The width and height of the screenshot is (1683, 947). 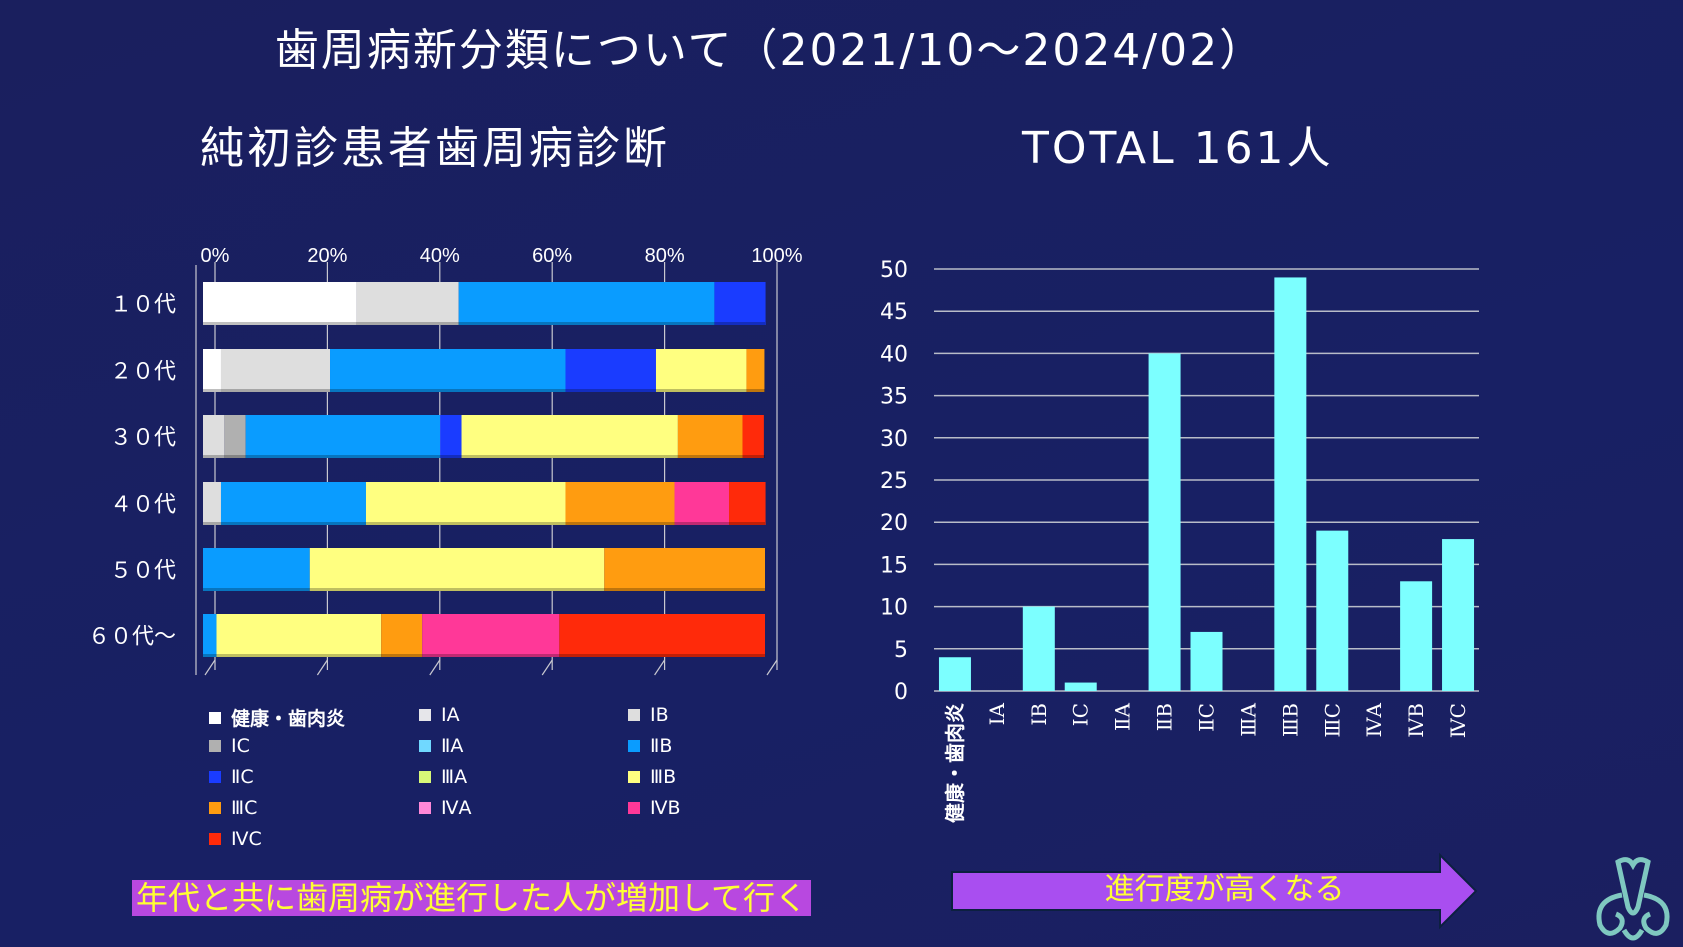 I want to click on left-chart-heading: 純初診患者歯周病診断, so click(x=435, y=148).